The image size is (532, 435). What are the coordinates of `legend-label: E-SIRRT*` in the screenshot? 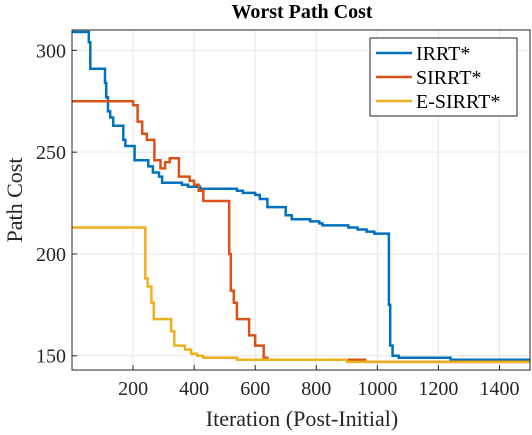 It's located at (458, 102).